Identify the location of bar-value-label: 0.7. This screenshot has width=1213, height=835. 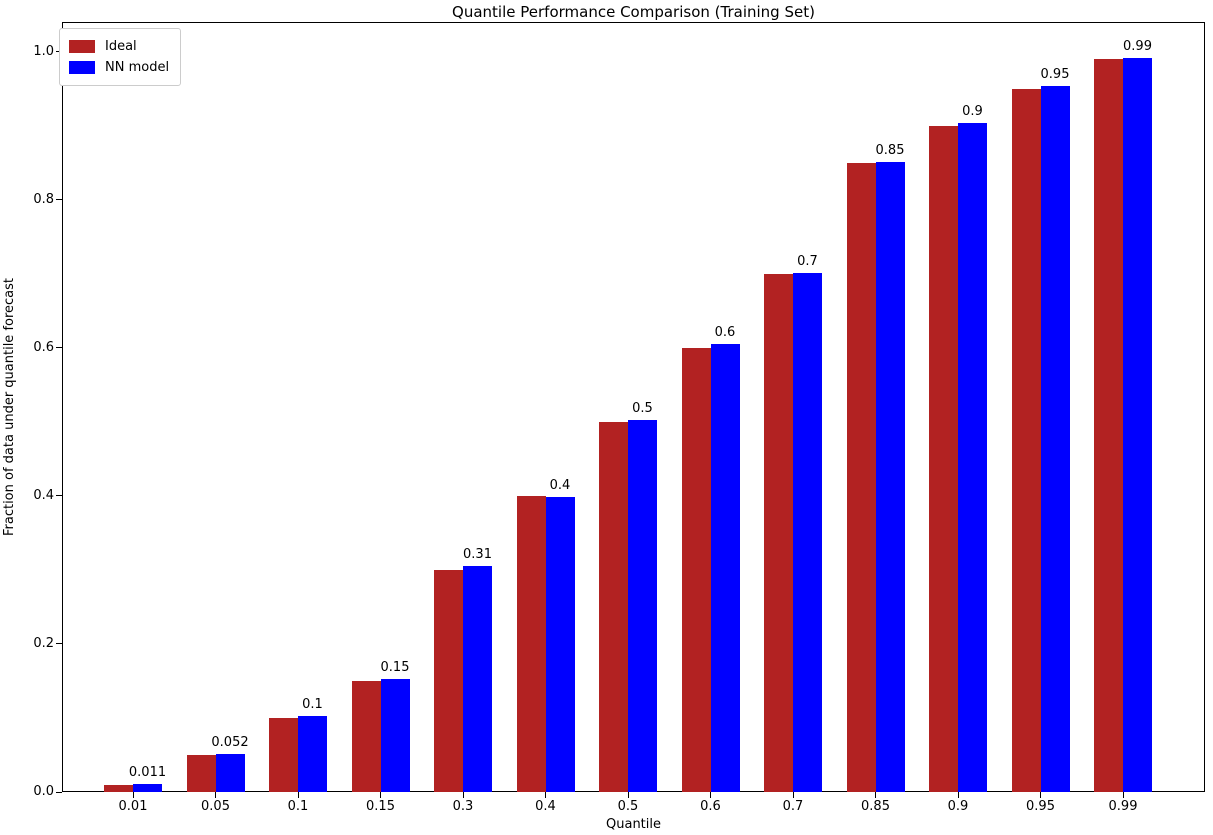
(807, 261).